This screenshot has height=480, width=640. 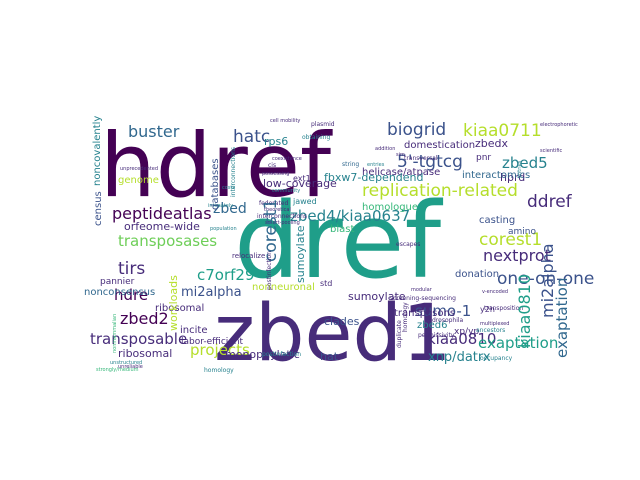 I want to click on word-ribosomal: ribosomal, so click(x=179, y=308).